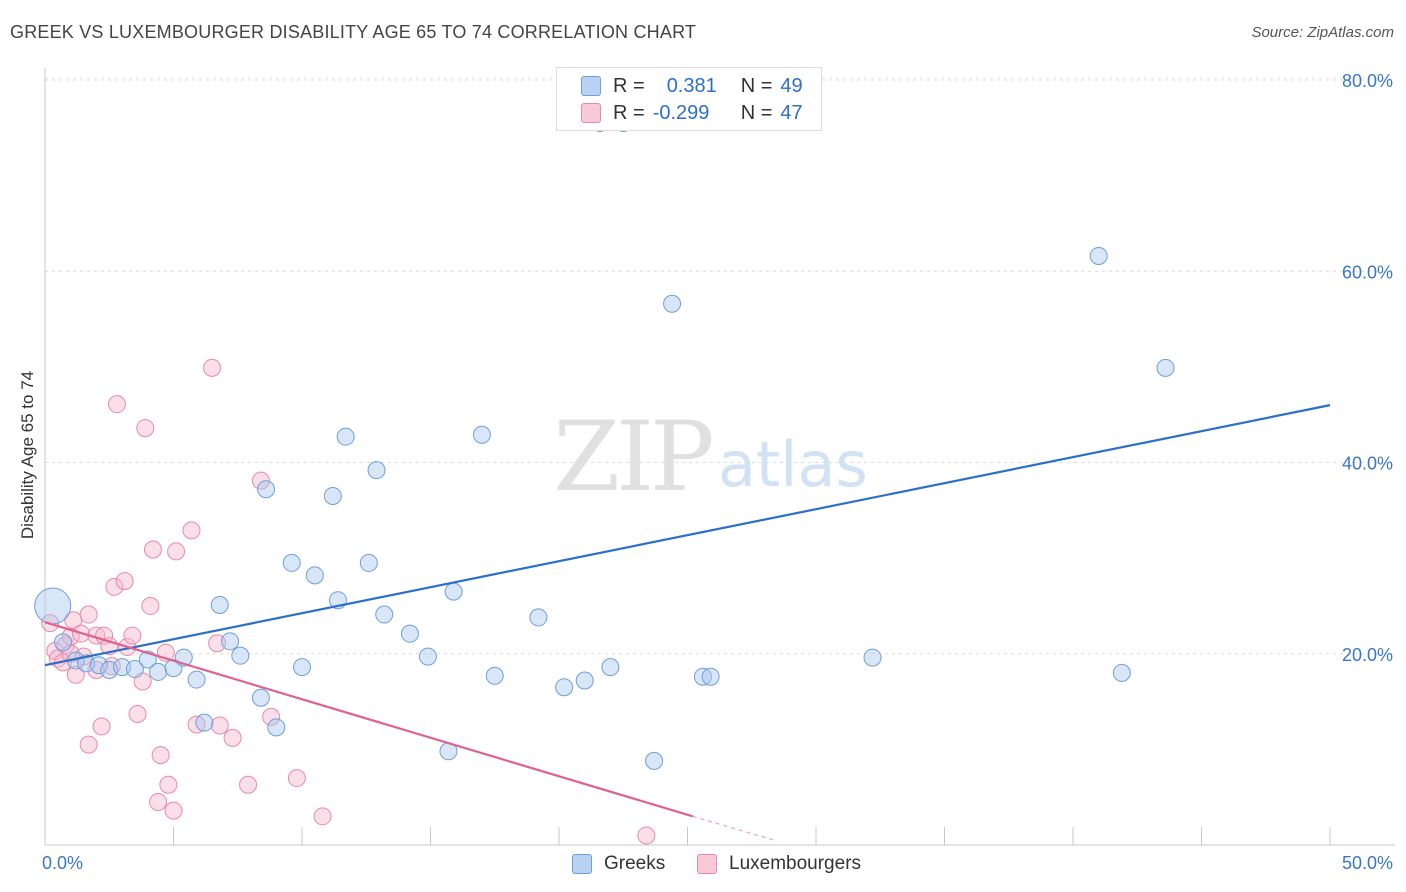  I want to click on greeks-legend-label: Greeks, so click(635, 863).